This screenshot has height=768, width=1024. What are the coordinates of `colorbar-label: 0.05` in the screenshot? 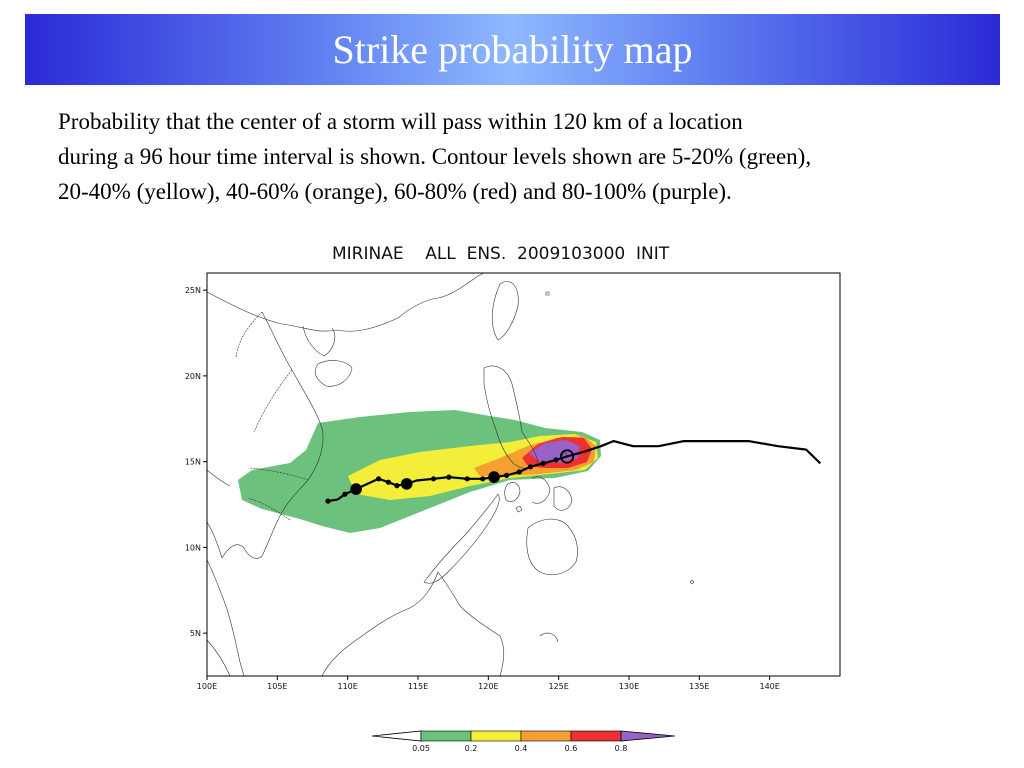 It's located at (421, 748).